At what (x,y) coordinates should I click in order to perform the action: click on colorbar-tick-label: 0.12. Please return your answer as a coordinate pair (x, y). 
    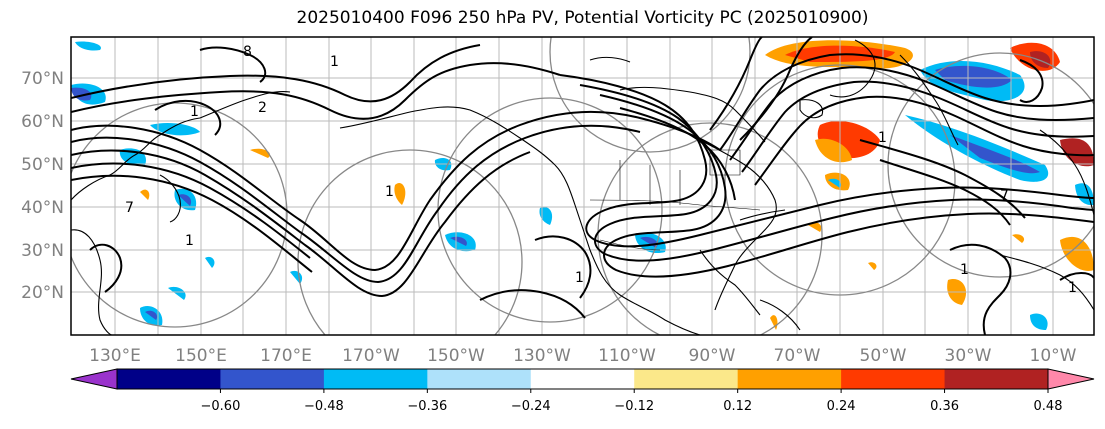
    Looking at the image, I should click on (737, 406).